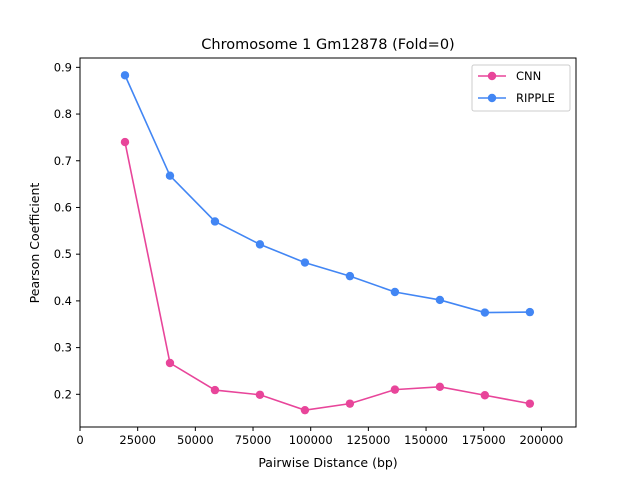  I want to click on y-axis-label: Pearson Coefficient, so click(34, 243).